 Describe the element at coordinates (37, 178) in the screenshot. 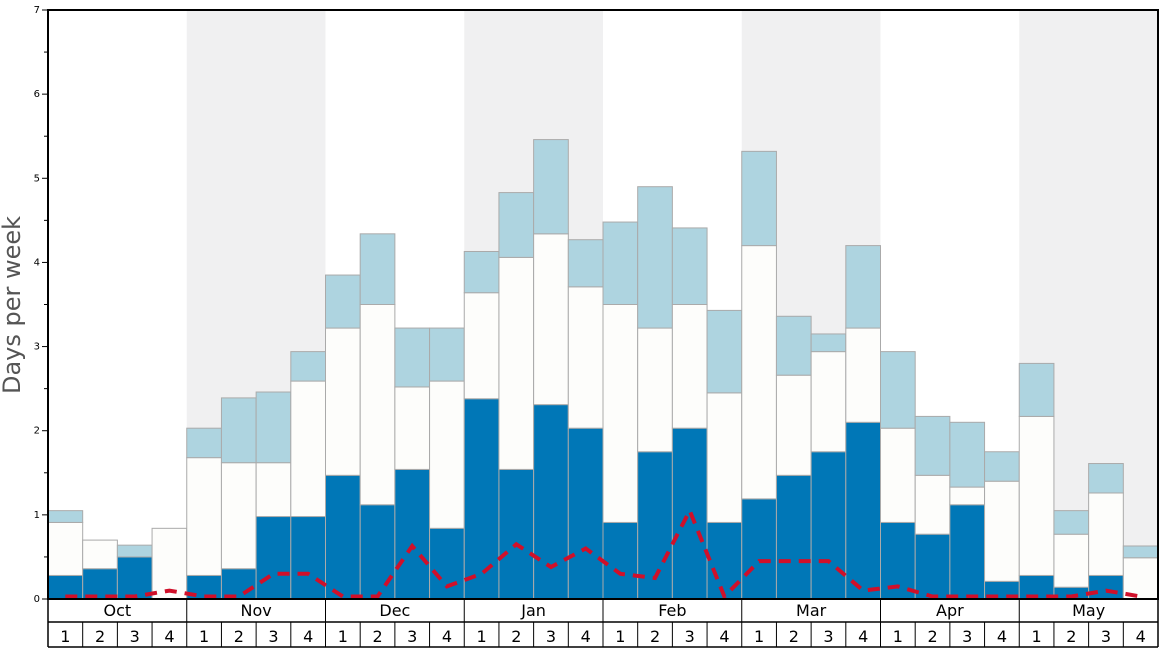

I see `y-tick-label: 5` at that location.